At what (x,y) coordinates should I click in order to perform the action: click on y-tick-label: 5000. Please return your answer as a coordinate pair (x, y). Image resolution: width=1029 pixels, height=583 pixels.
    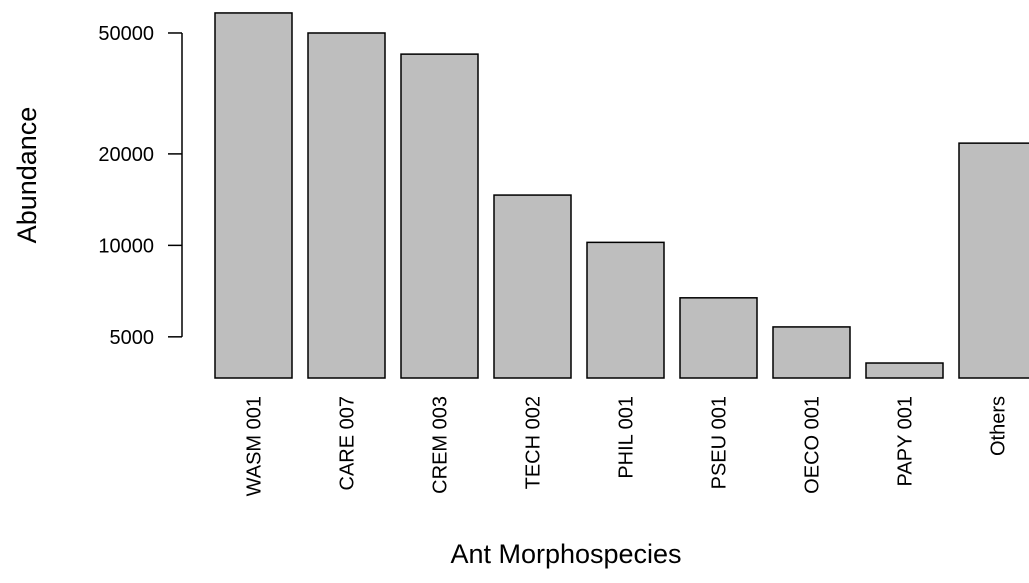
    Looking at the image, I should click on (132, 338).